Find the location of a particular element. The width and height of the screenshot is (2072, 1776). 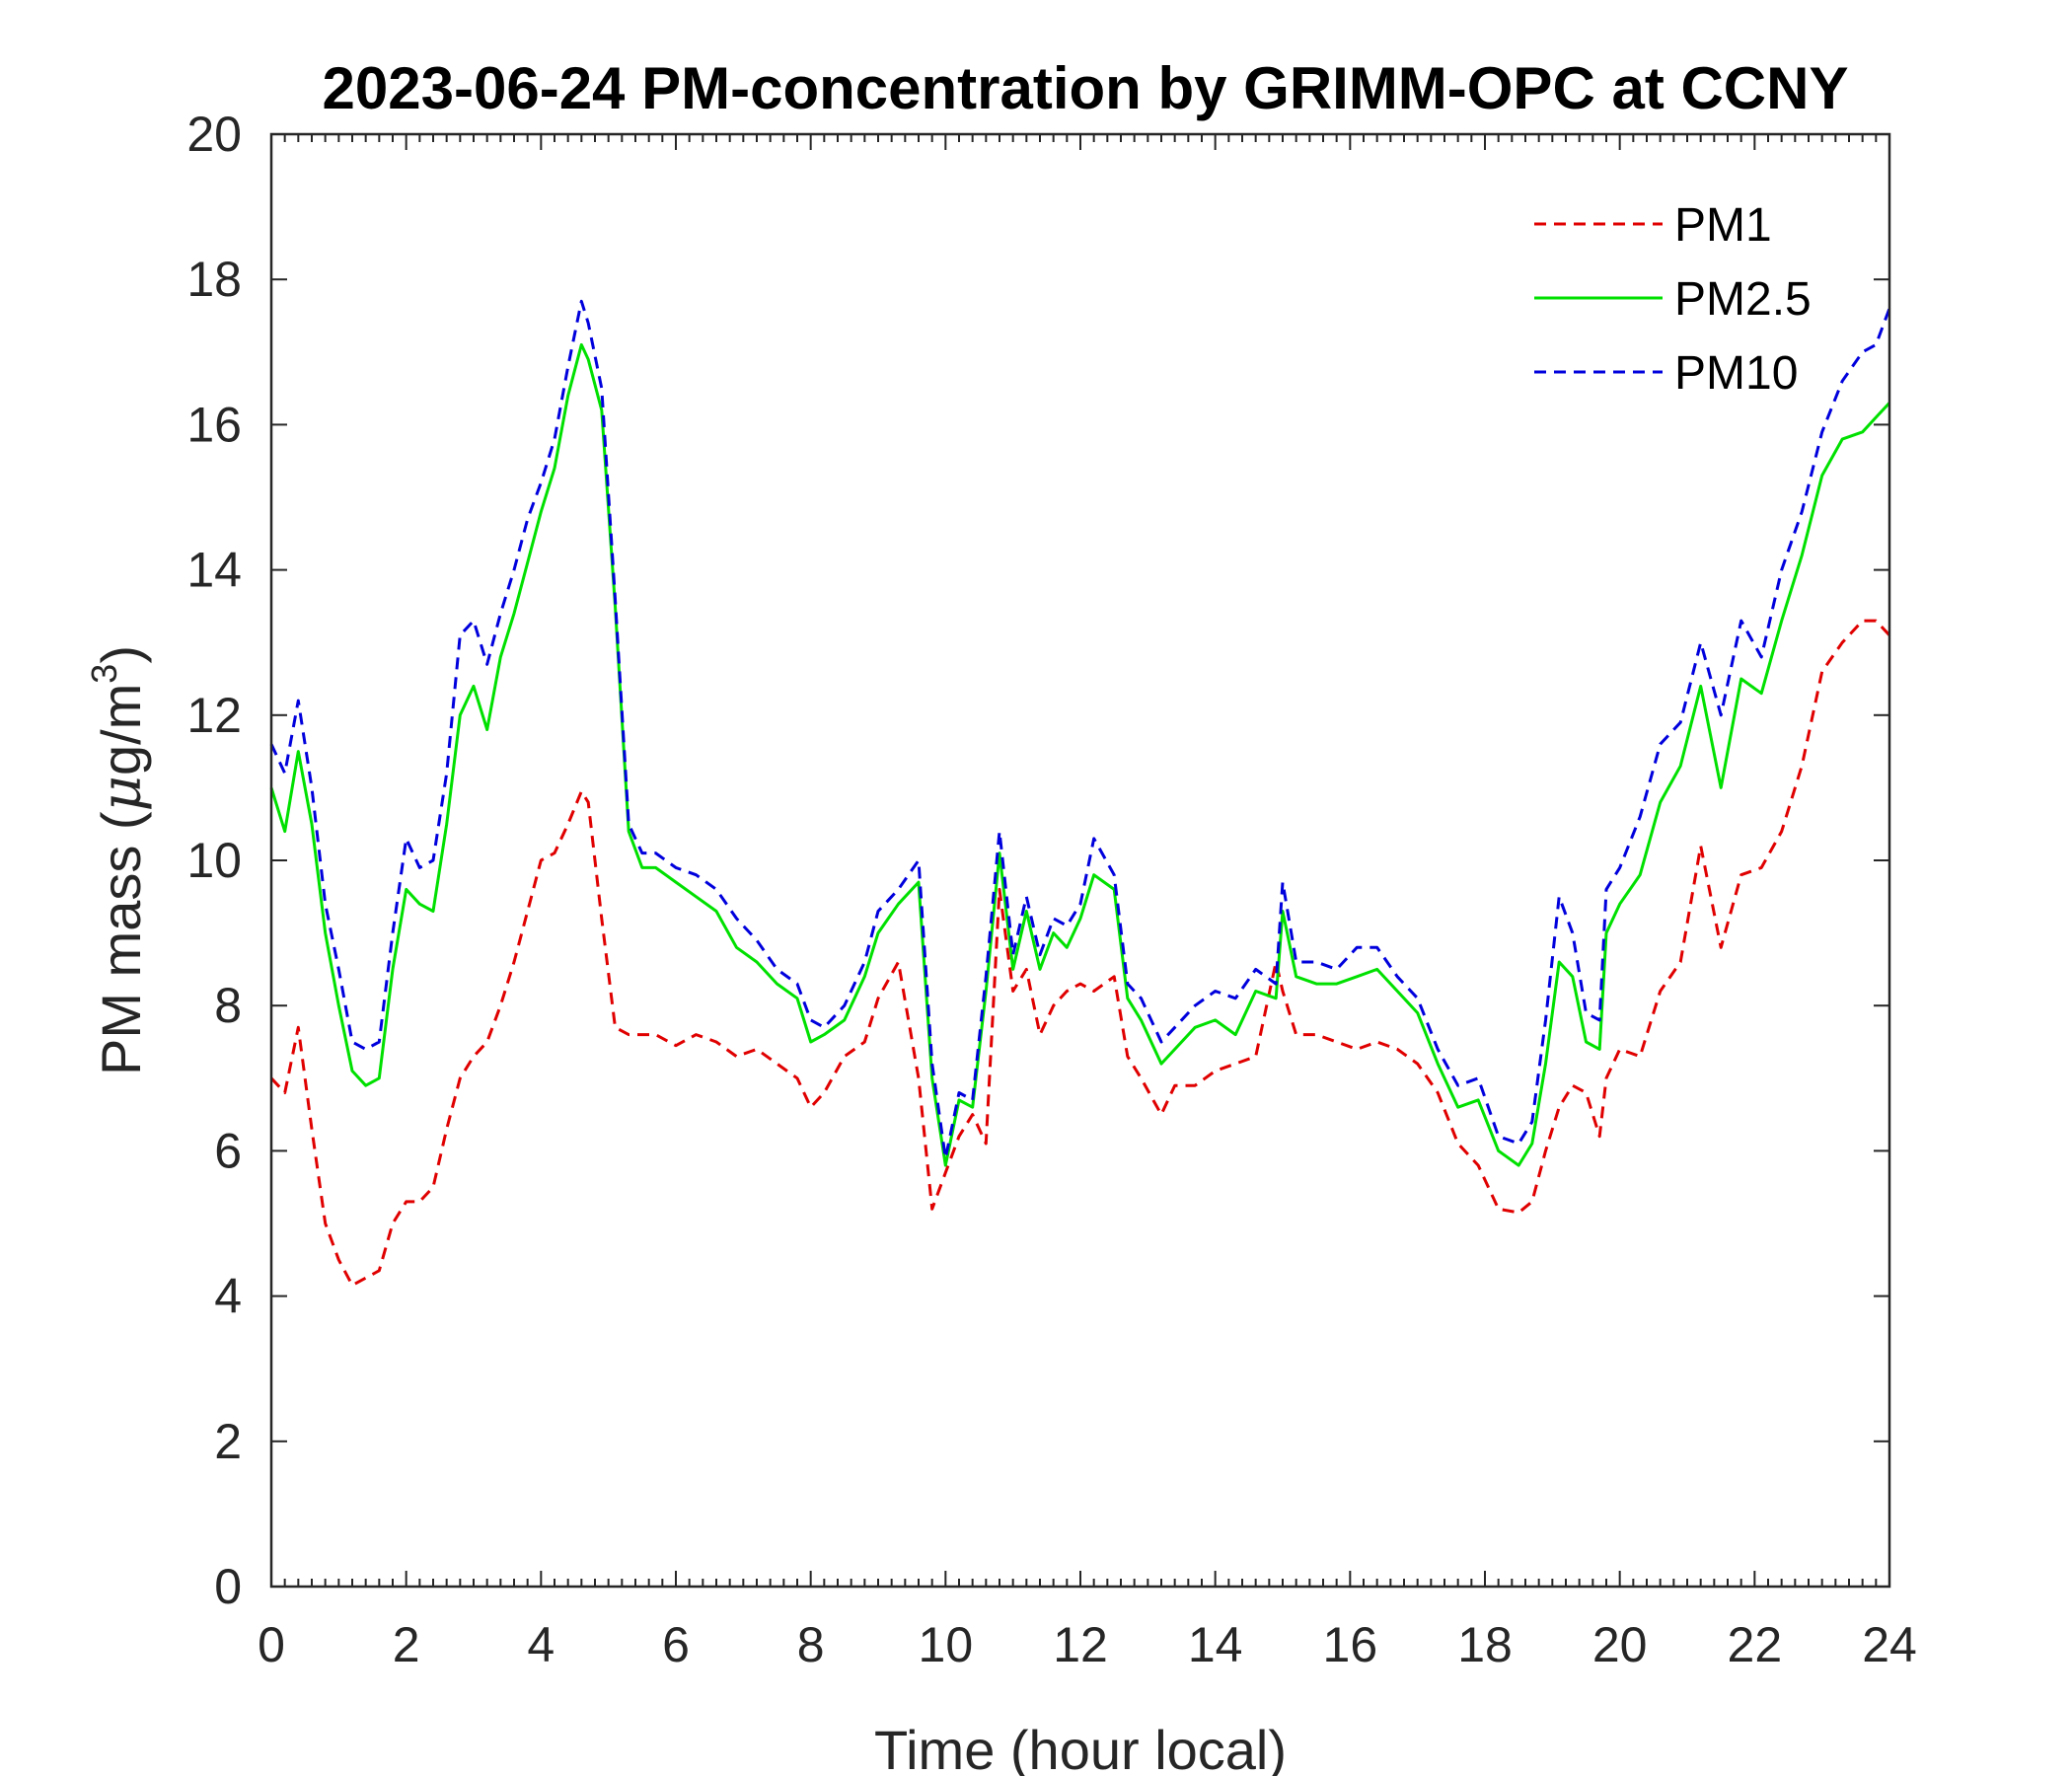

y-tick-label: 6 is located at coordinates (228, 1150).